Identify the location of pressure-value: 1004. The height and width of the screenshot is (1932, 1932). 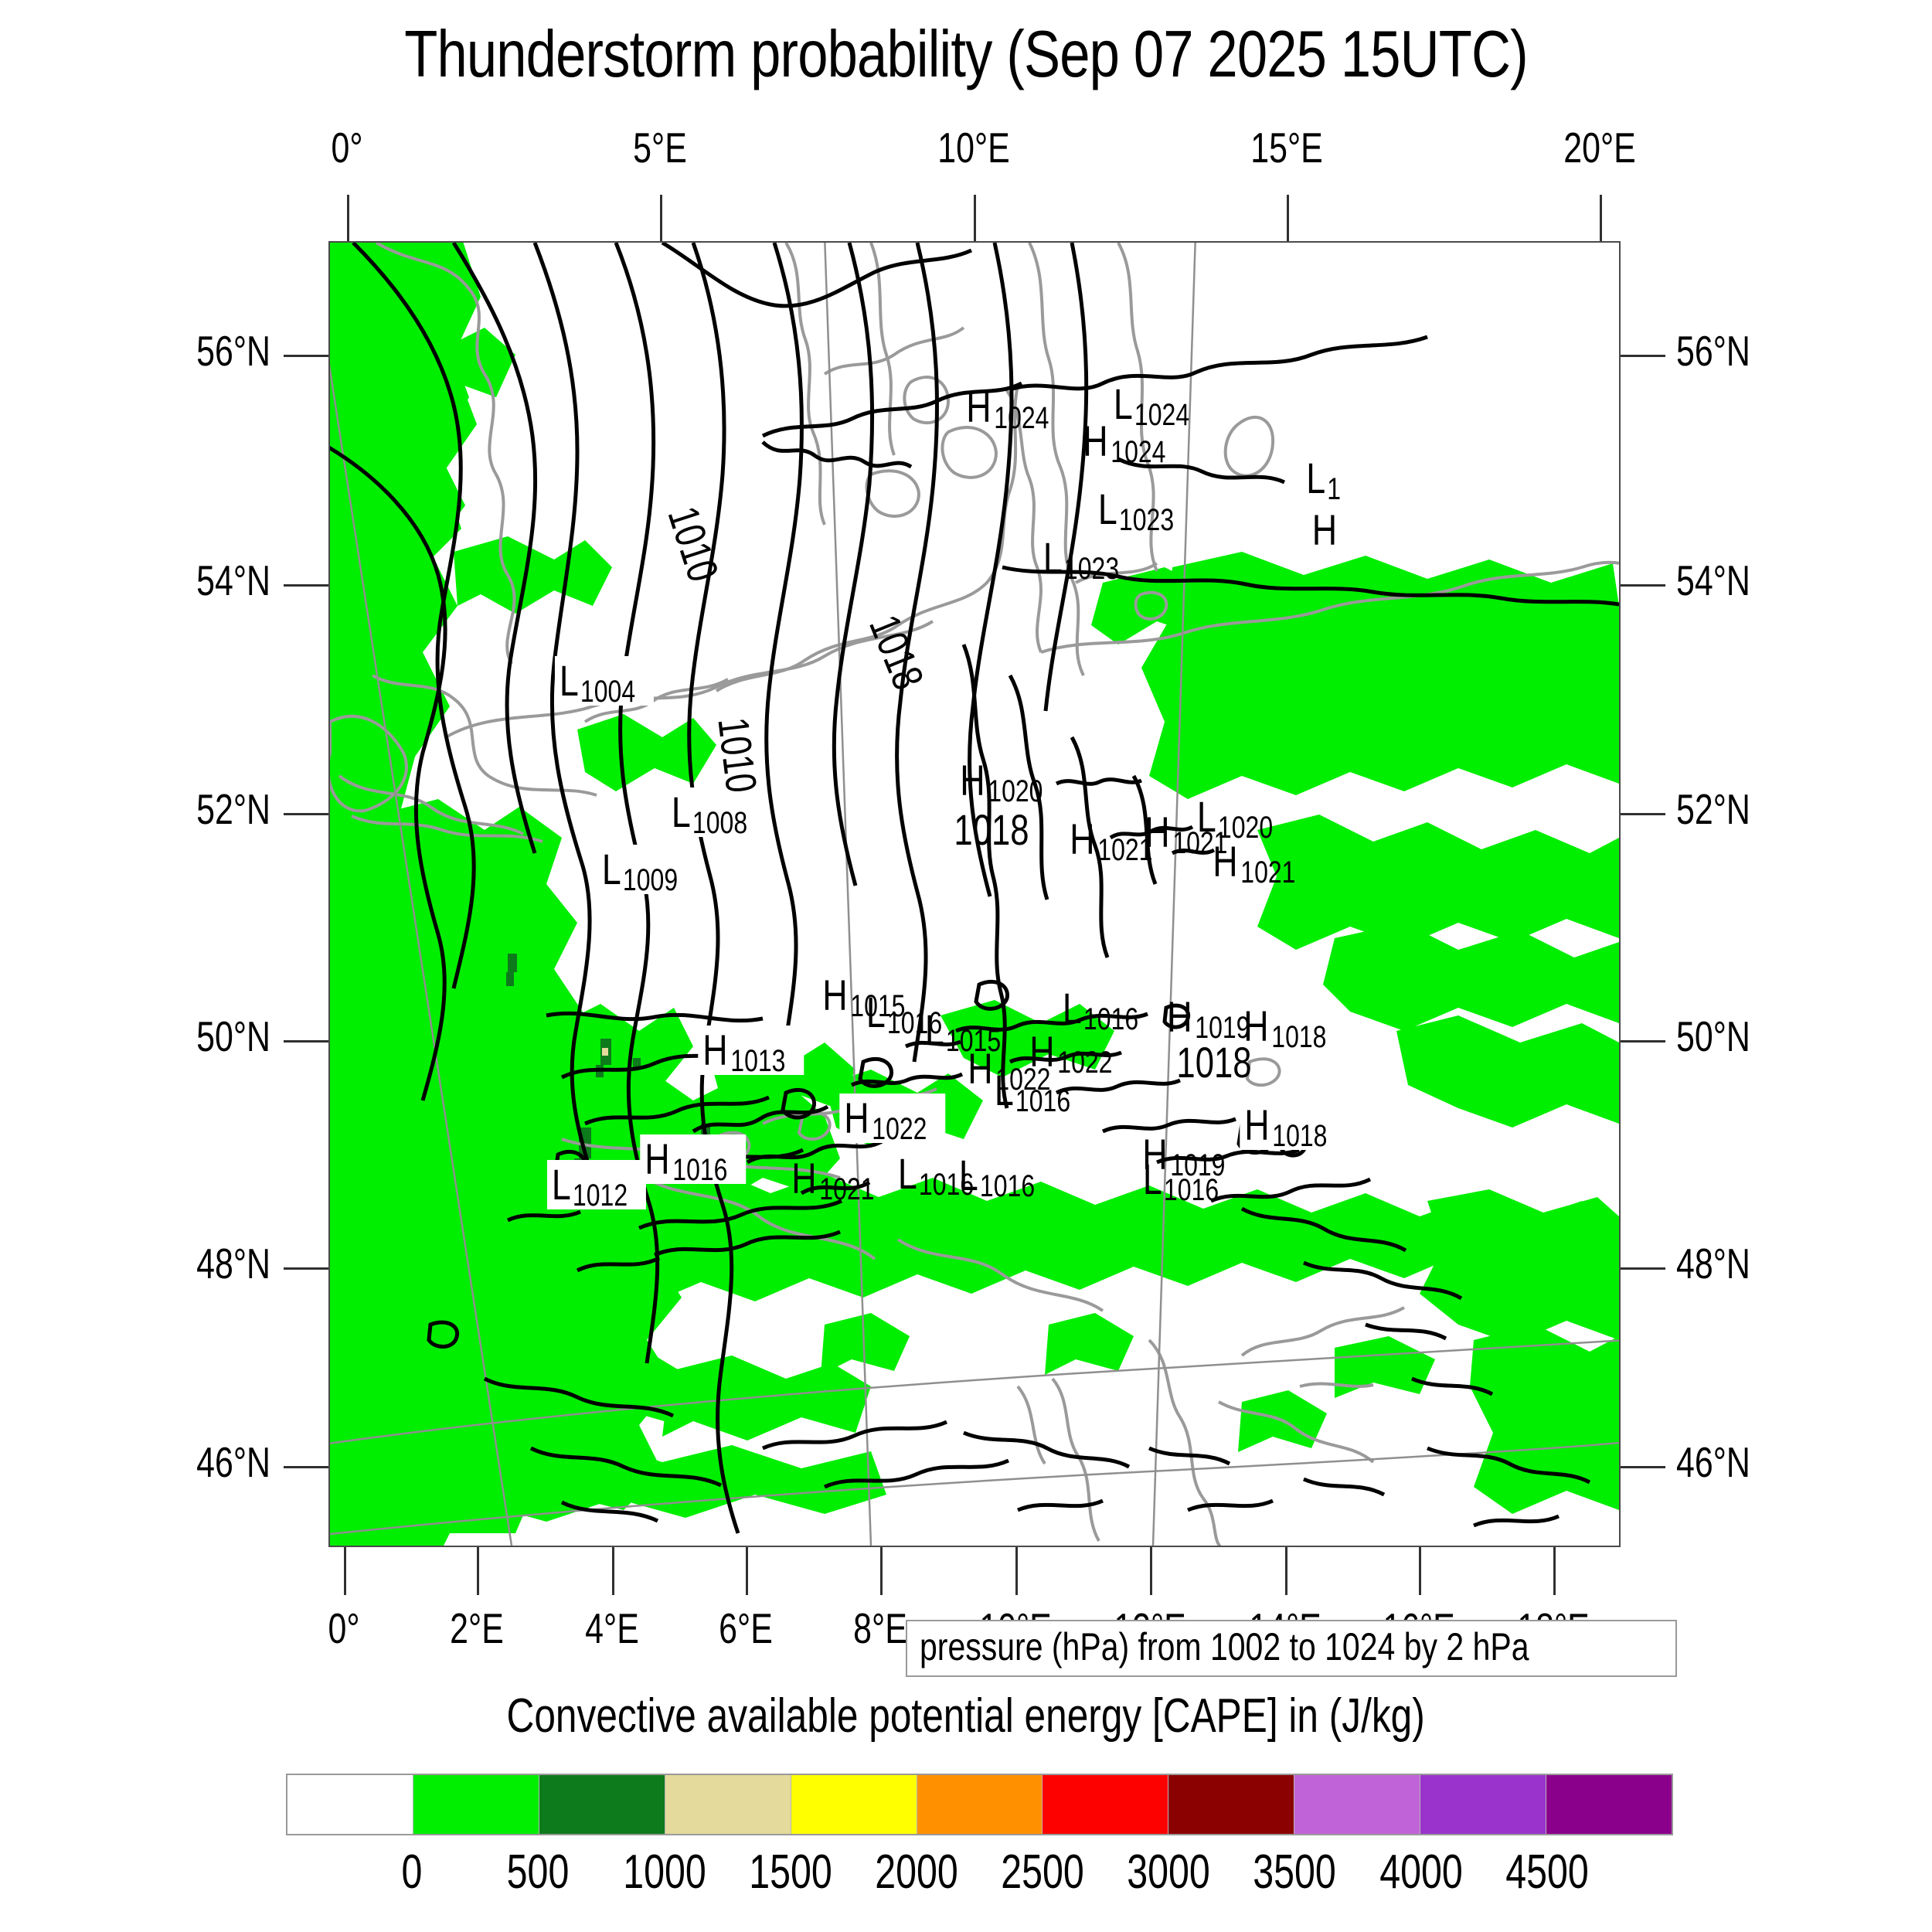
(608, 692).